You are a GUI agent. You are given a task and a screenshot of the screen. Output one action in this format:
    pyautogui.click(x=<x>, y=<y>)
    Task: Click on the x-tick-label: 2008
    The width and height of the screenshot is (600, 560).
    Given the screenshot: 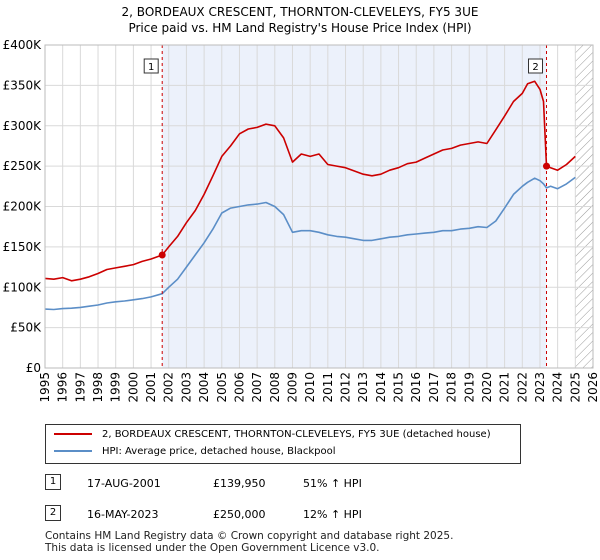 What is the action you would take?
    pyautogui.click(x=275, y=387)
    